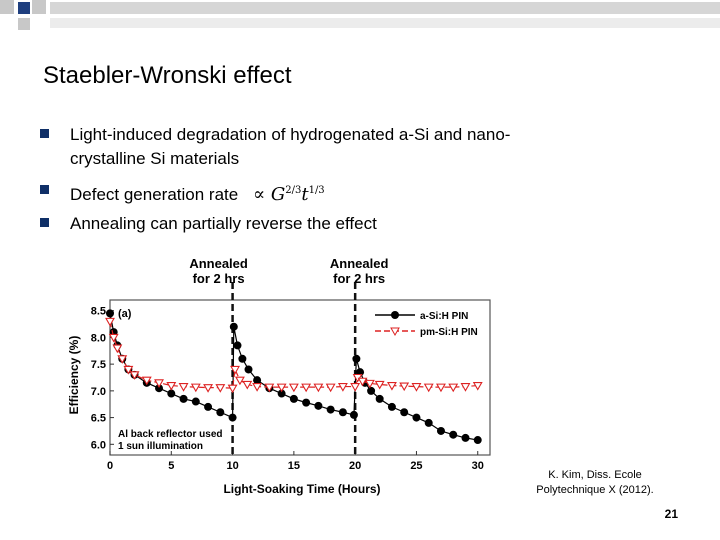 This screenshot has width=720, height=540. What do you see at coordinates (219, 278) in the screenshot?
I see `anneal-label-1-line-2: for 2 hrs` at bounding box center [219, 278].